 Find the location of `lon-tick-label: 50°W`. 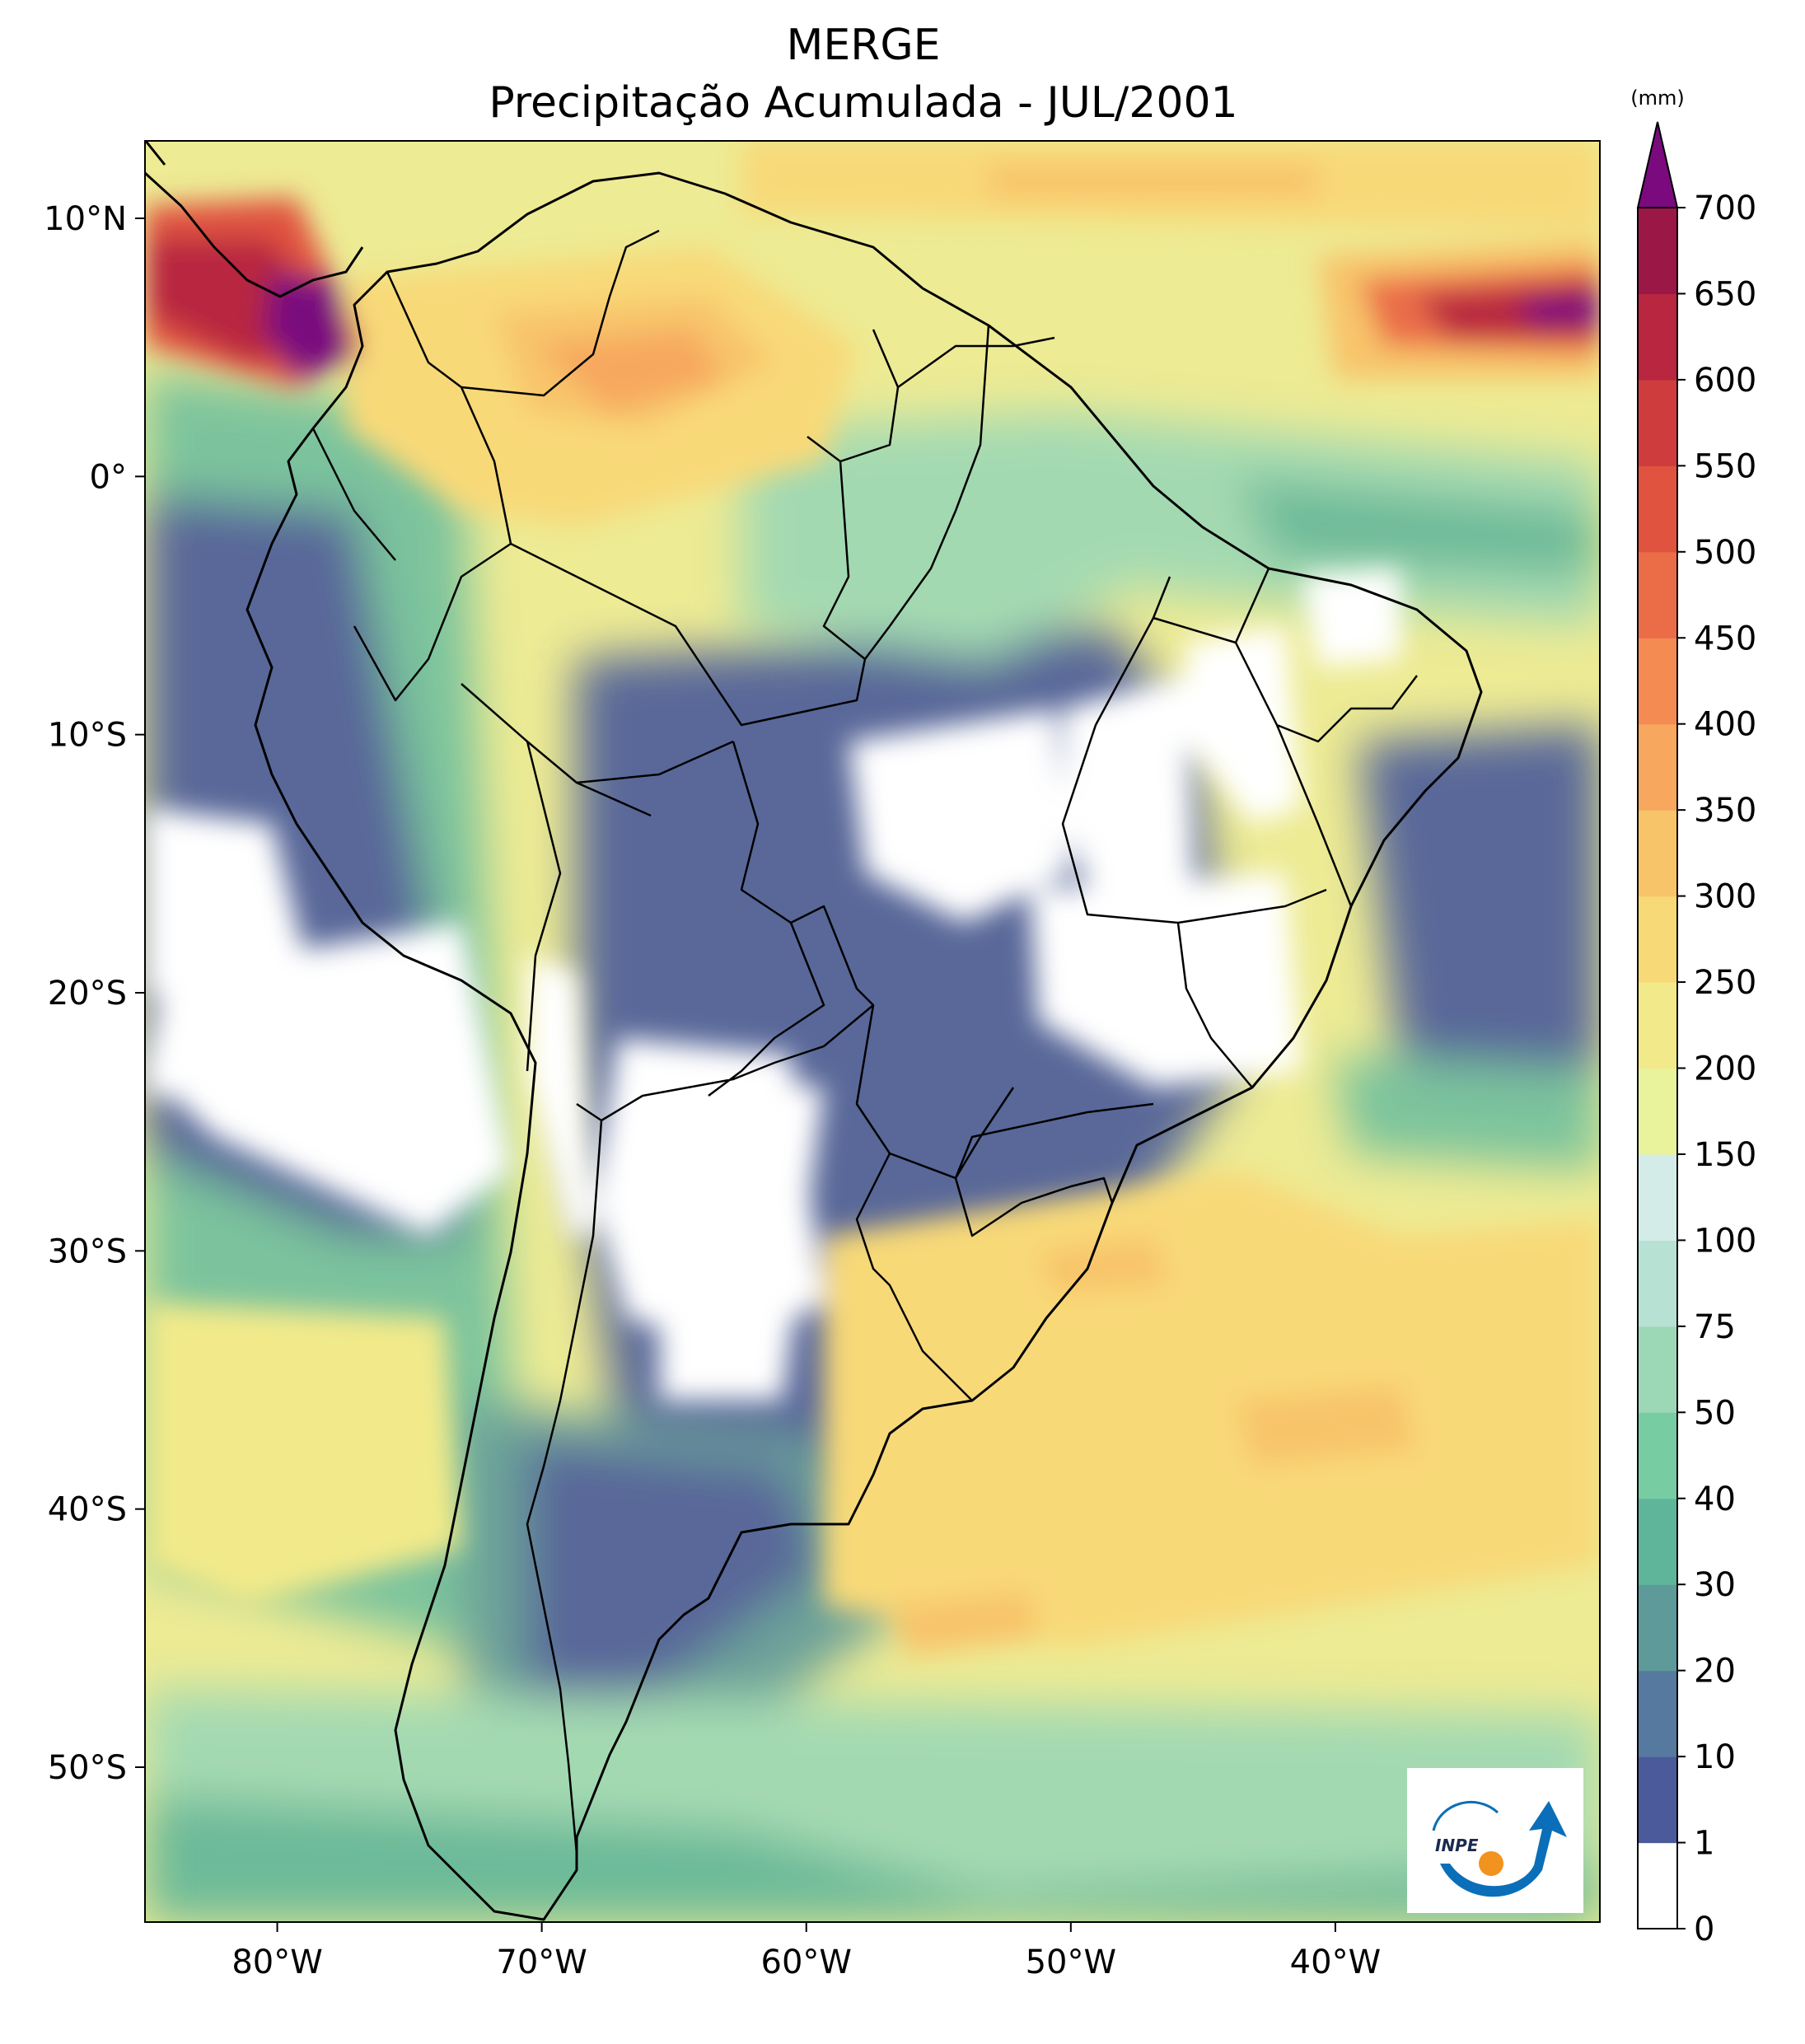

lon-tick-label: 50°W is located at coordinates (1071, 1962).